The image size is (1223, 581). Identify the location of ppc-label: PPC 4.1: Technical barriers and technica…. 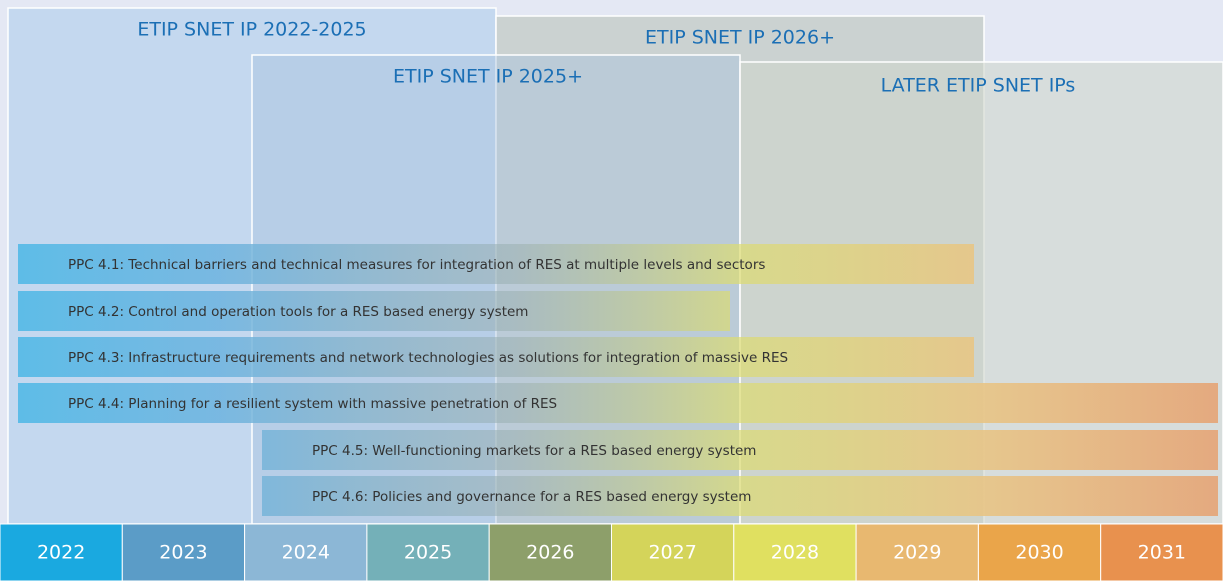
(416, 265).